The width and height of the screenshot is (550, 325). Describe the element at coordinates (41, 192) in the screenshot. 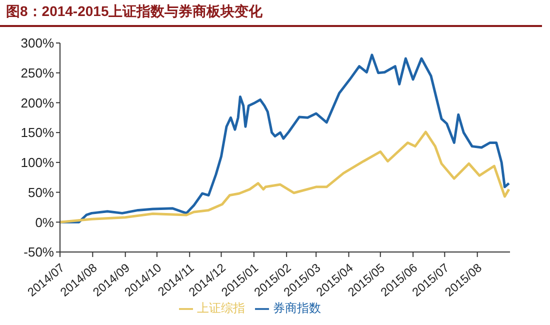

I see `y-tick-label: 50%` at that location.